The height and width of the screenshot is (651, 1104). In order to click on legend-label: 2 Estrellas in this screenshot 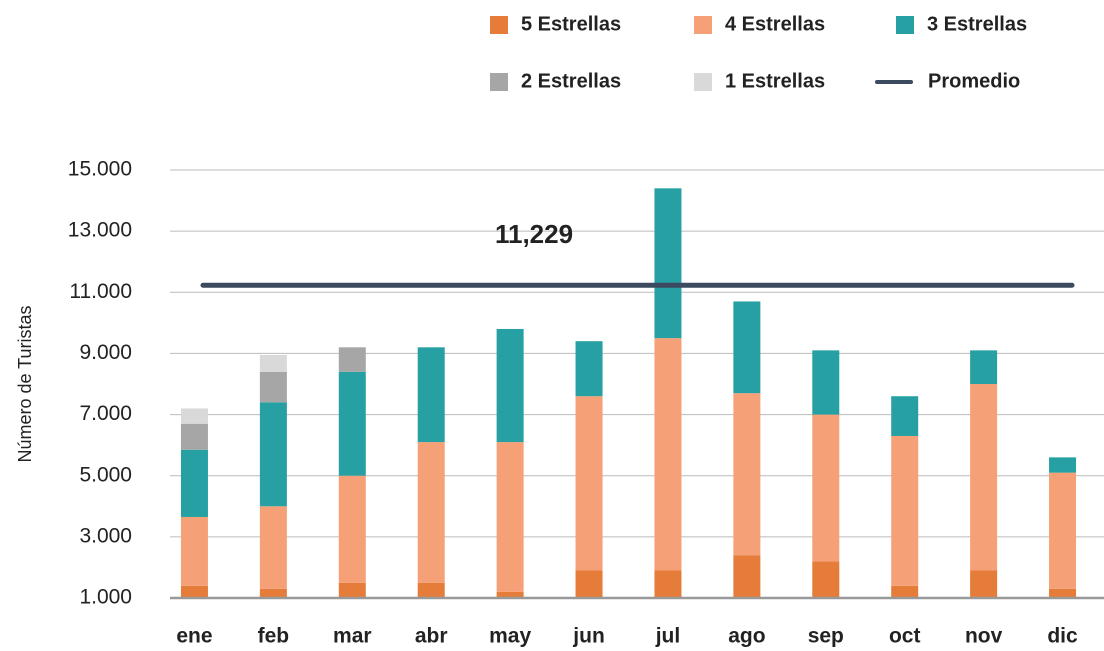, I will do `click(571, 81)`.